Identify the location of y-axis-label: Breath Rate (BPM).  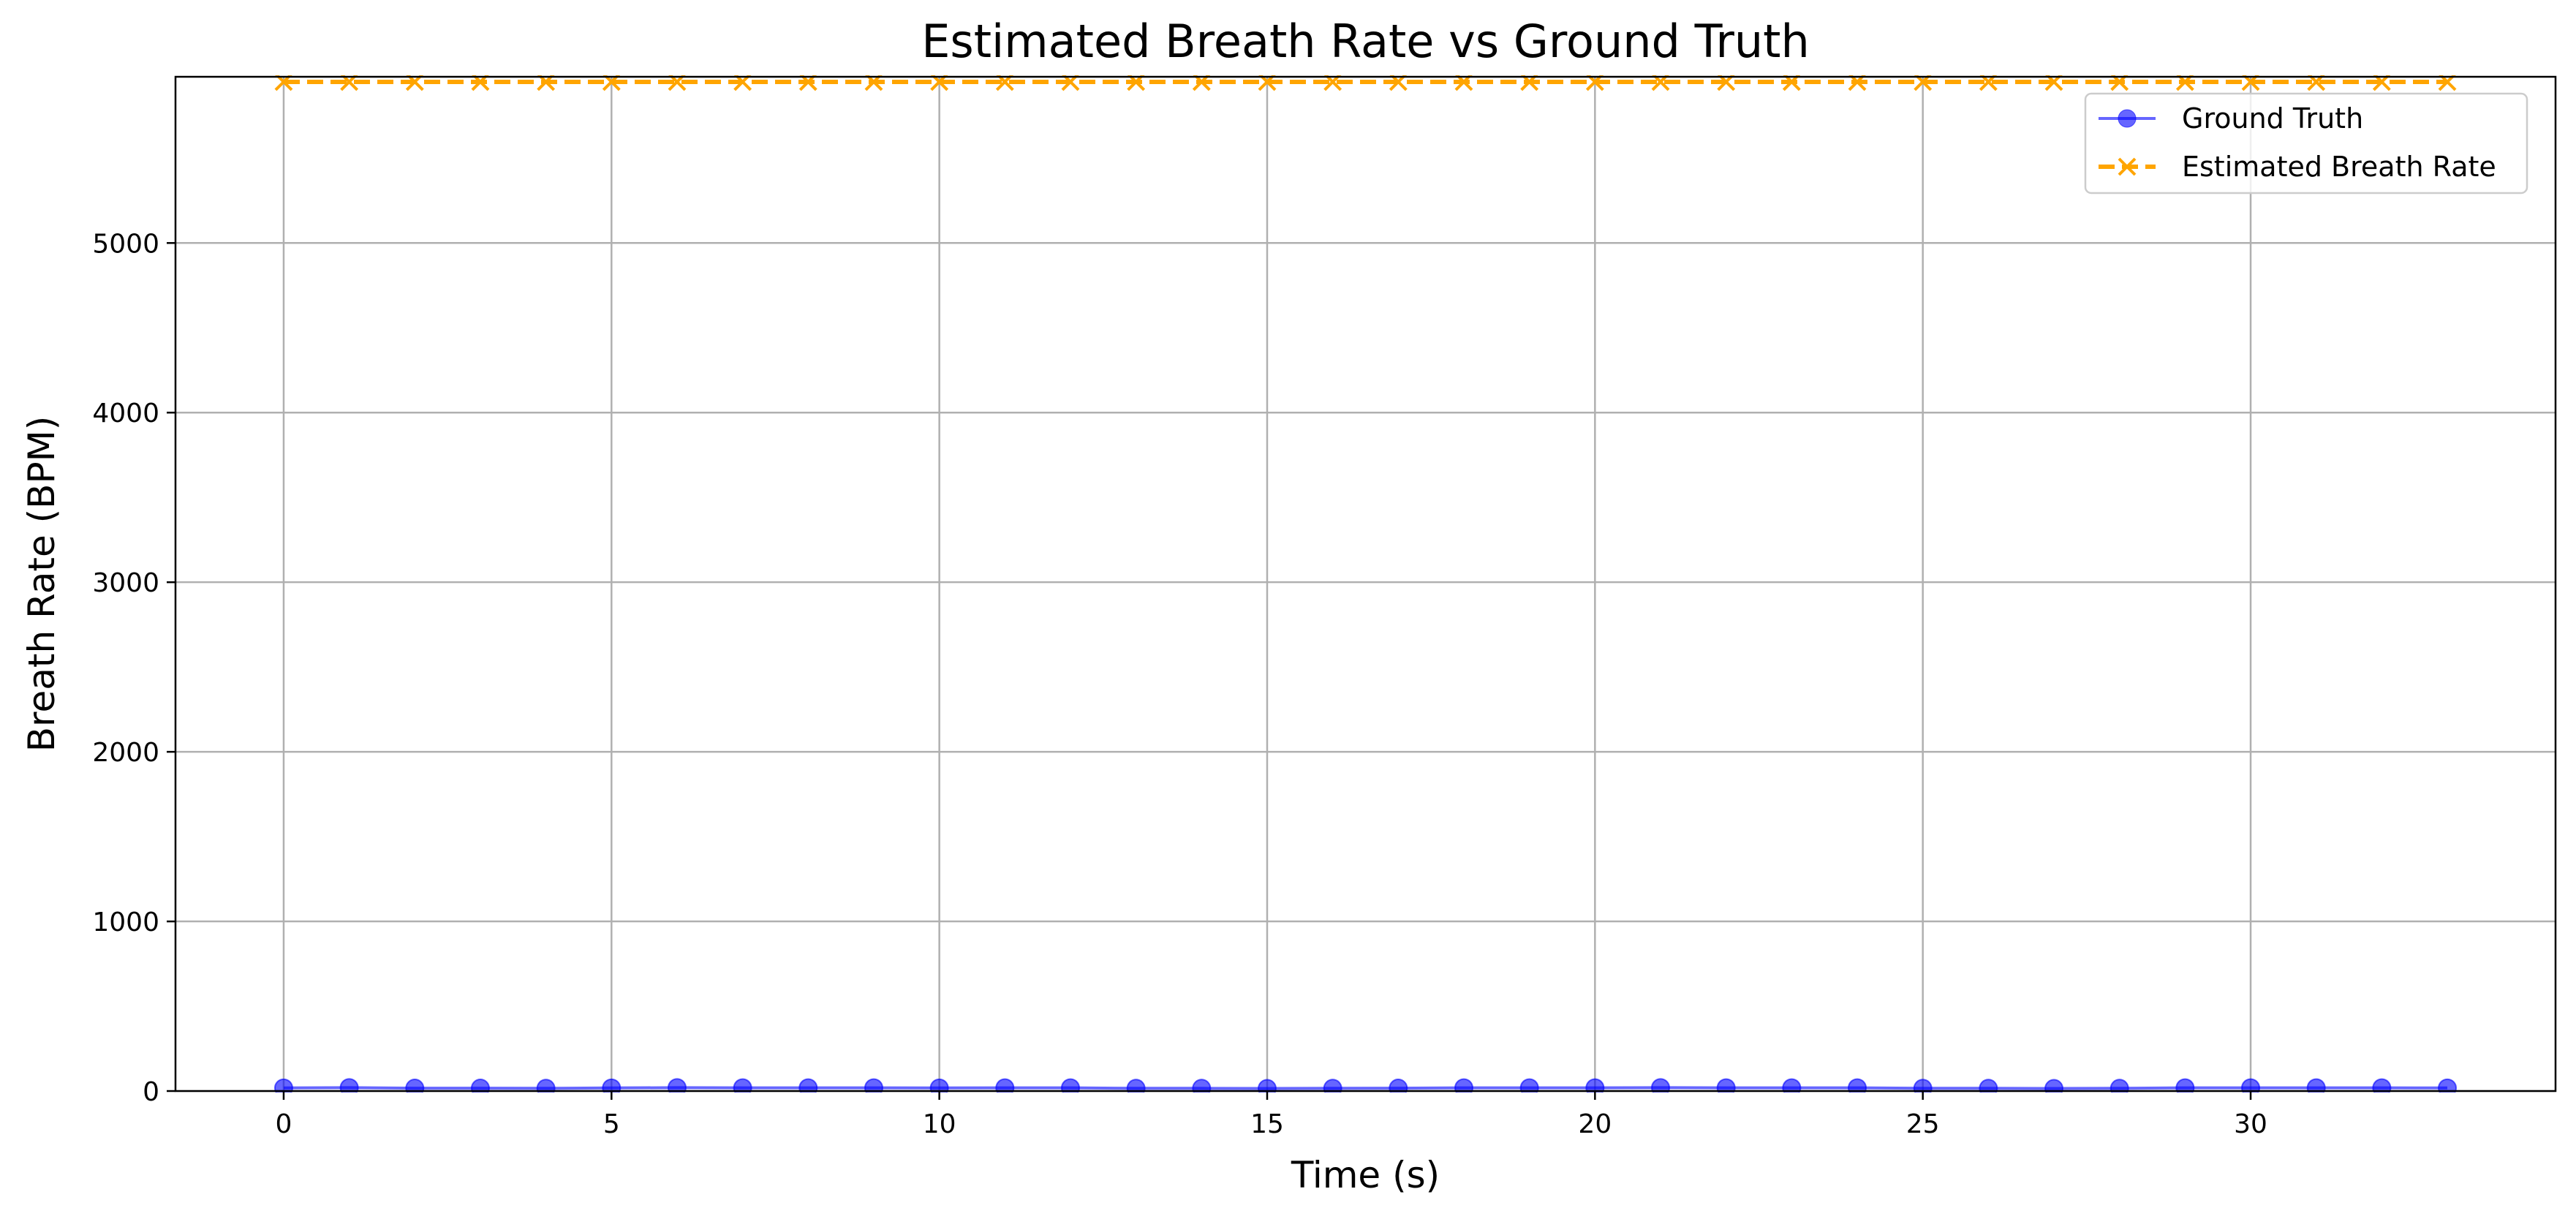
(41, 584).